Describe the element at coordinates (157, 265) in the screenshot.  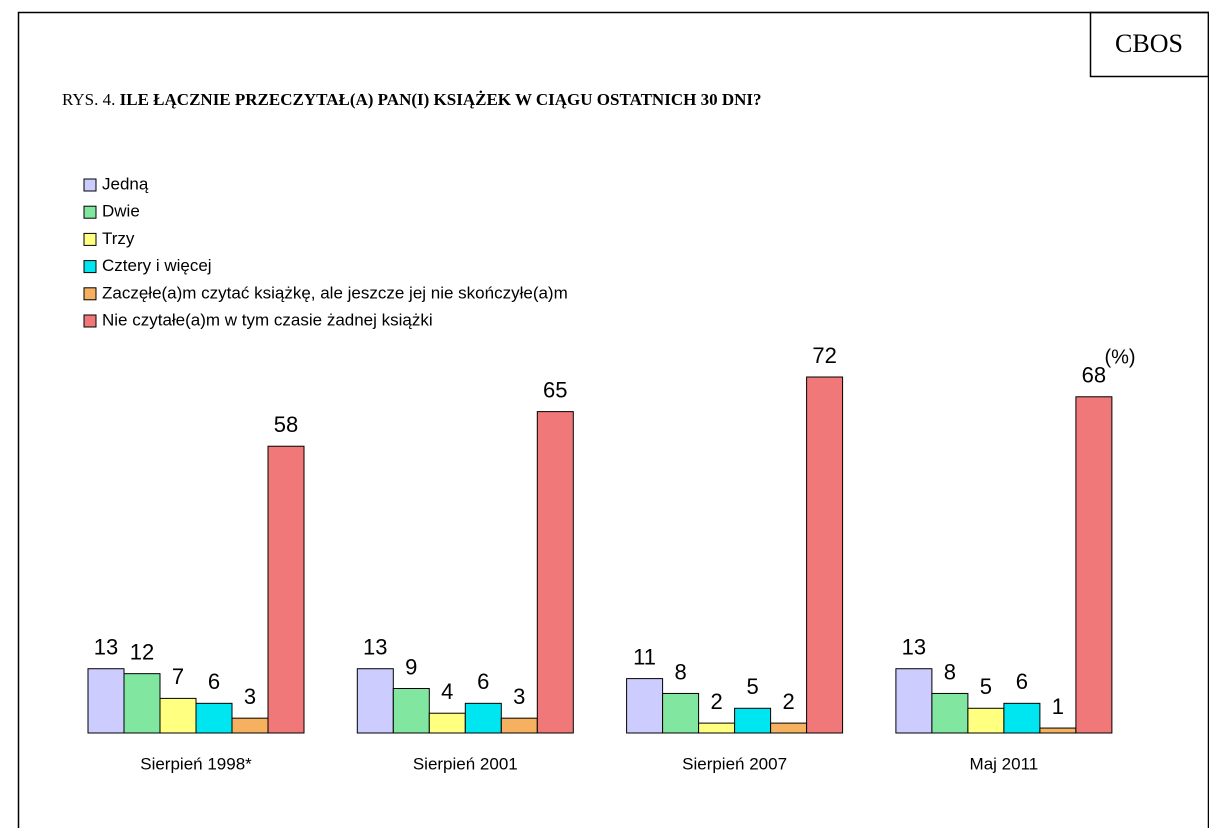
I see `legend-label: Cztery i więcej` at that location.